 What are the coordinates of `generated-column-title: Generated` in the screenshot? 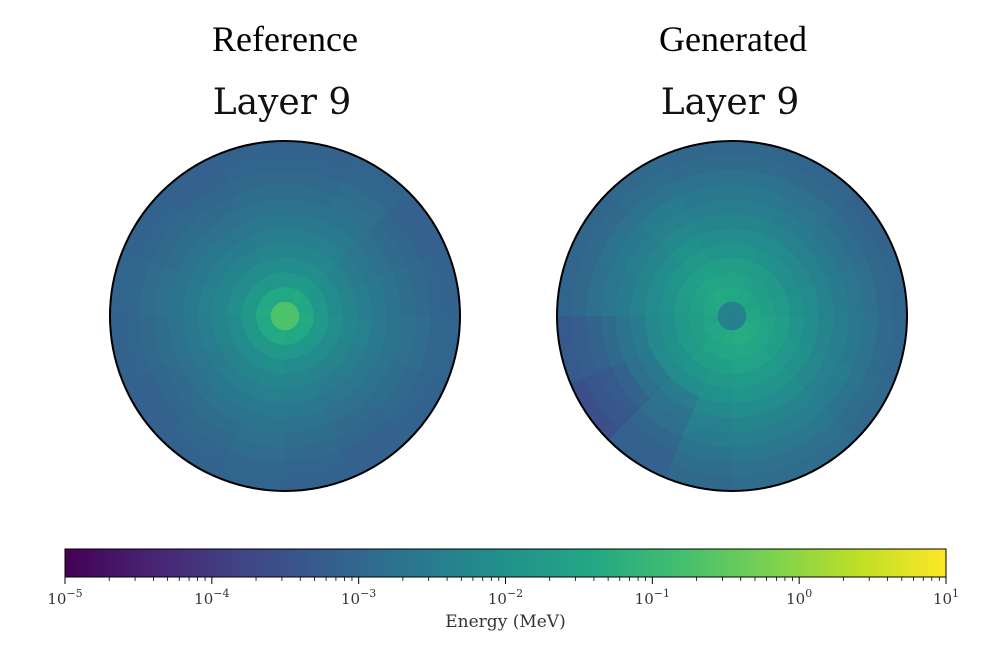 It's located at (733, 39).